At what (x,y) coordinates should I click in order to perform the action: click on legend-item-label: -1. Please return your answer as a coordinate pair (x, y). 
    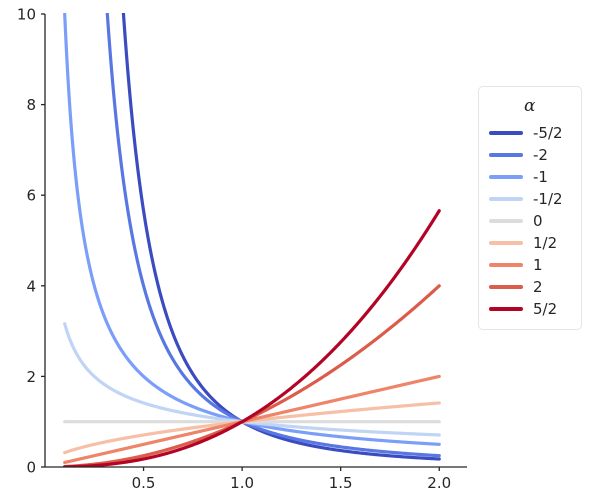
    Looking at the image, I should click on (540, 176).